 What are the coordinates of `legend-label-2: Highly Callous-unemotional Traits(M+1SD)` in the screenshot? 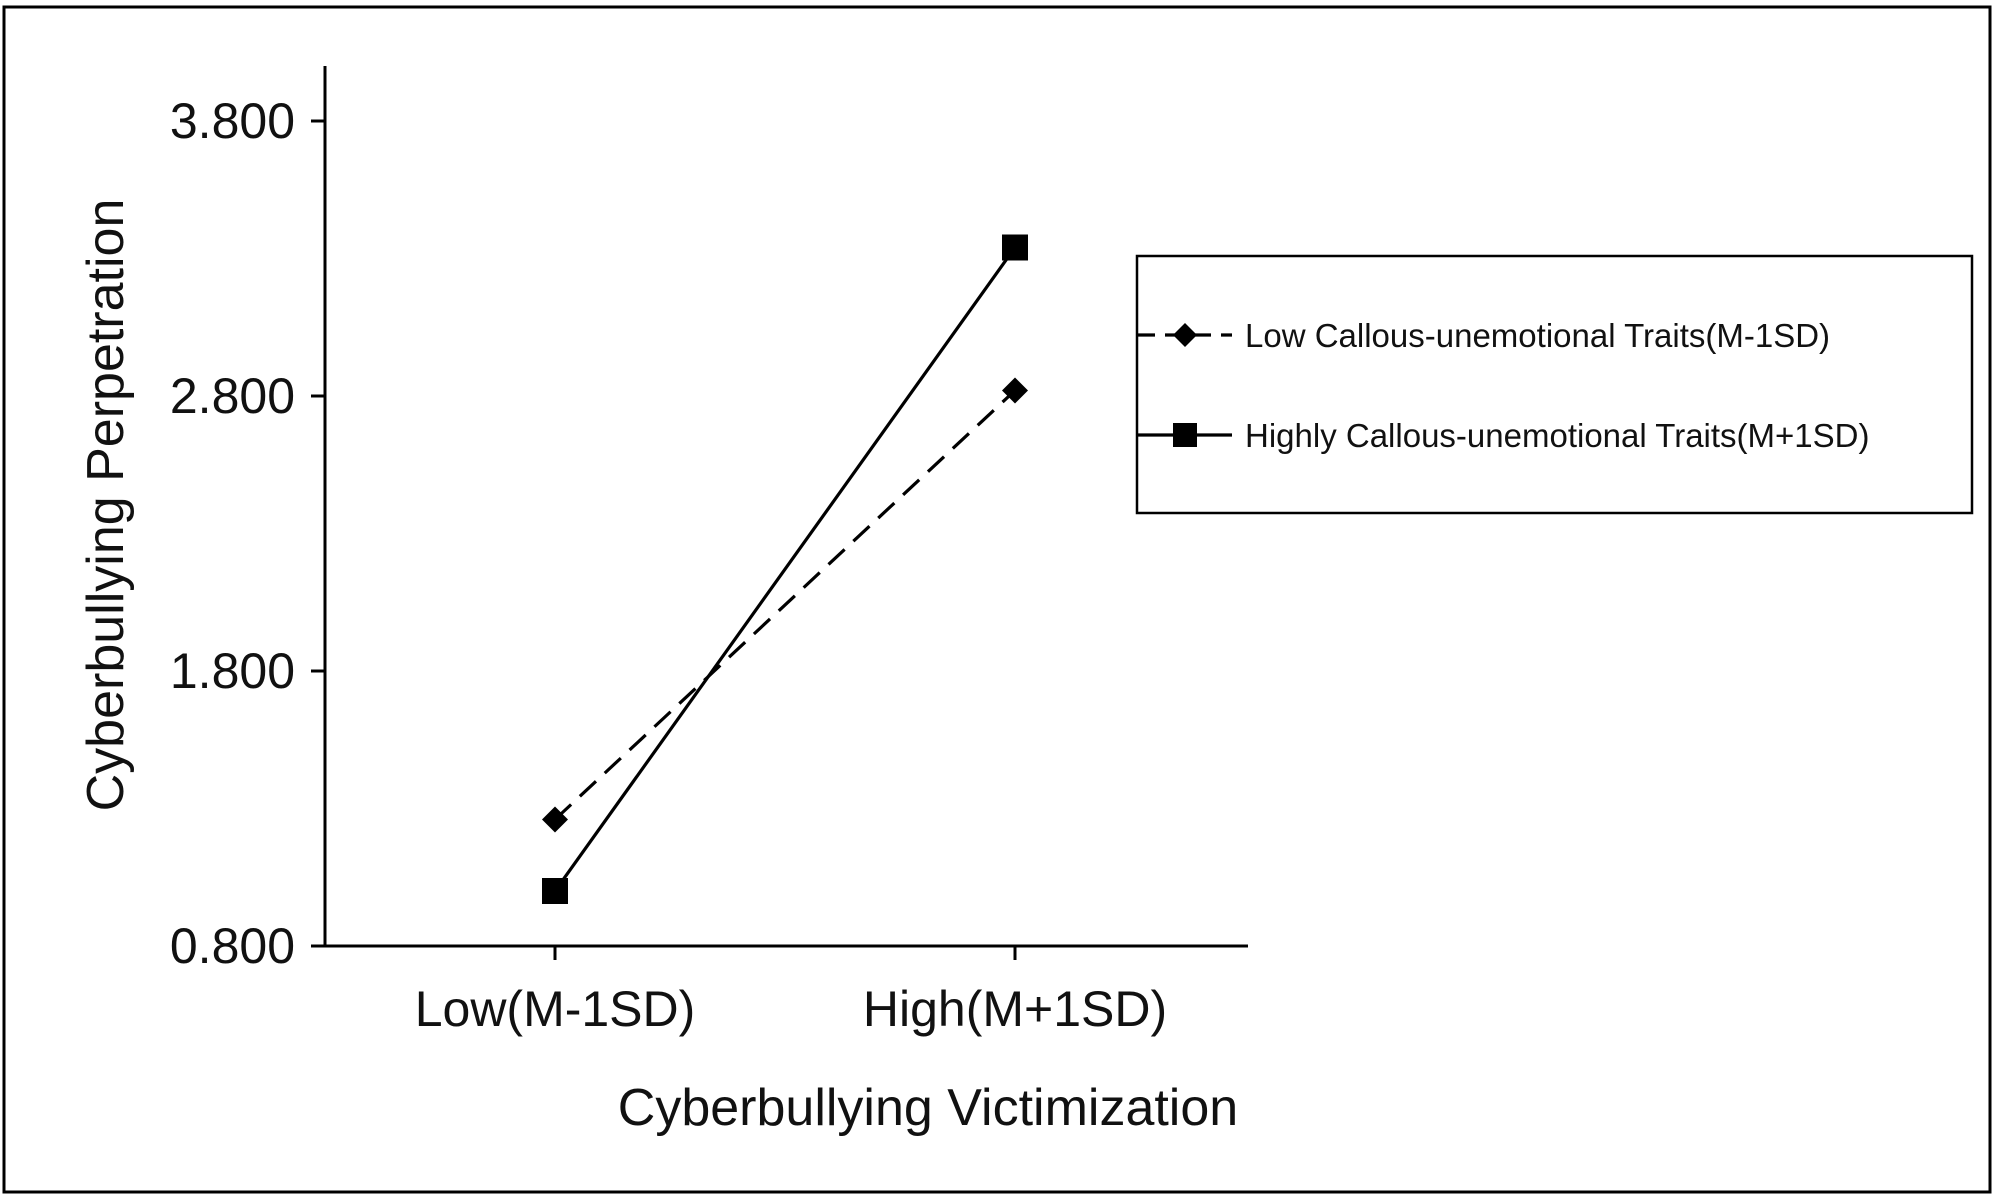 It's located at (1557, 435).